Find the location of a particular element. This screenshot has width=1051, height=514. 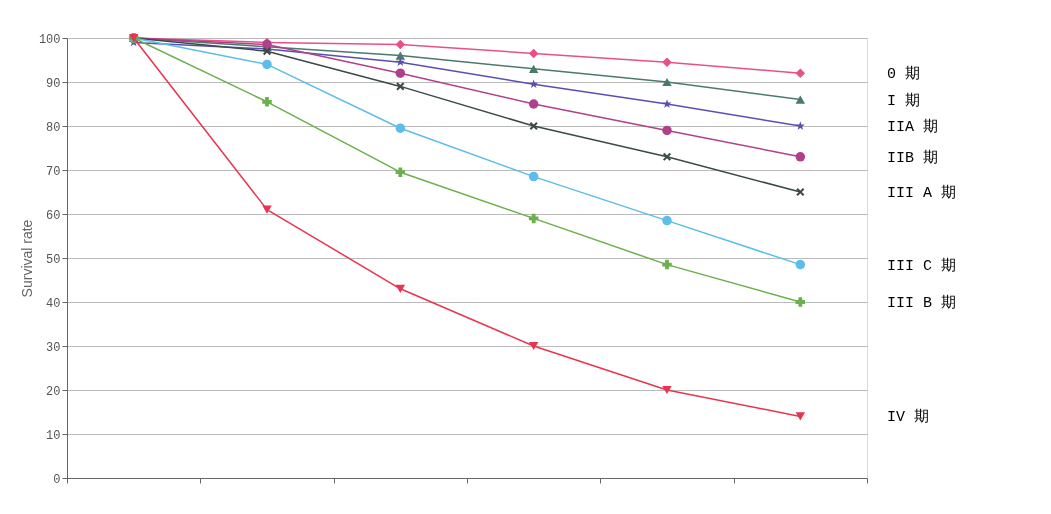

text: III C 期 is located at coordinates (922, 265).